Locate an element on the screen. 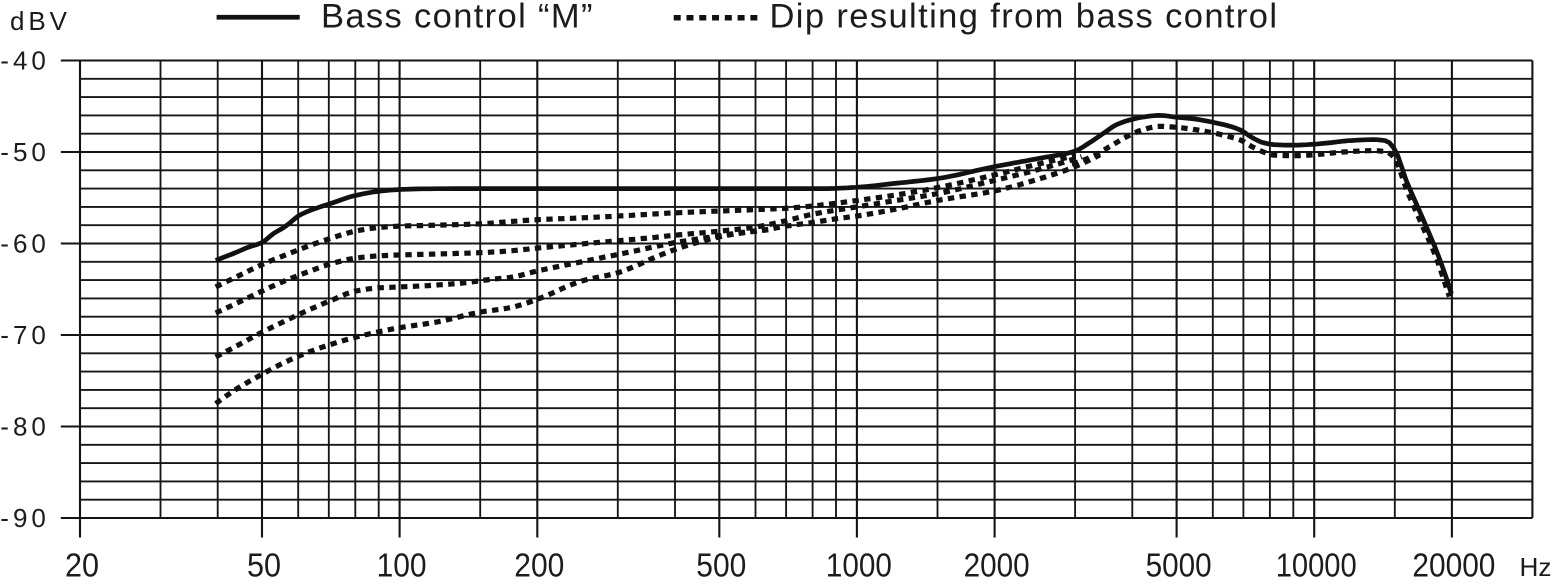  svg-text: dBV is located at coordinates (39, 21).